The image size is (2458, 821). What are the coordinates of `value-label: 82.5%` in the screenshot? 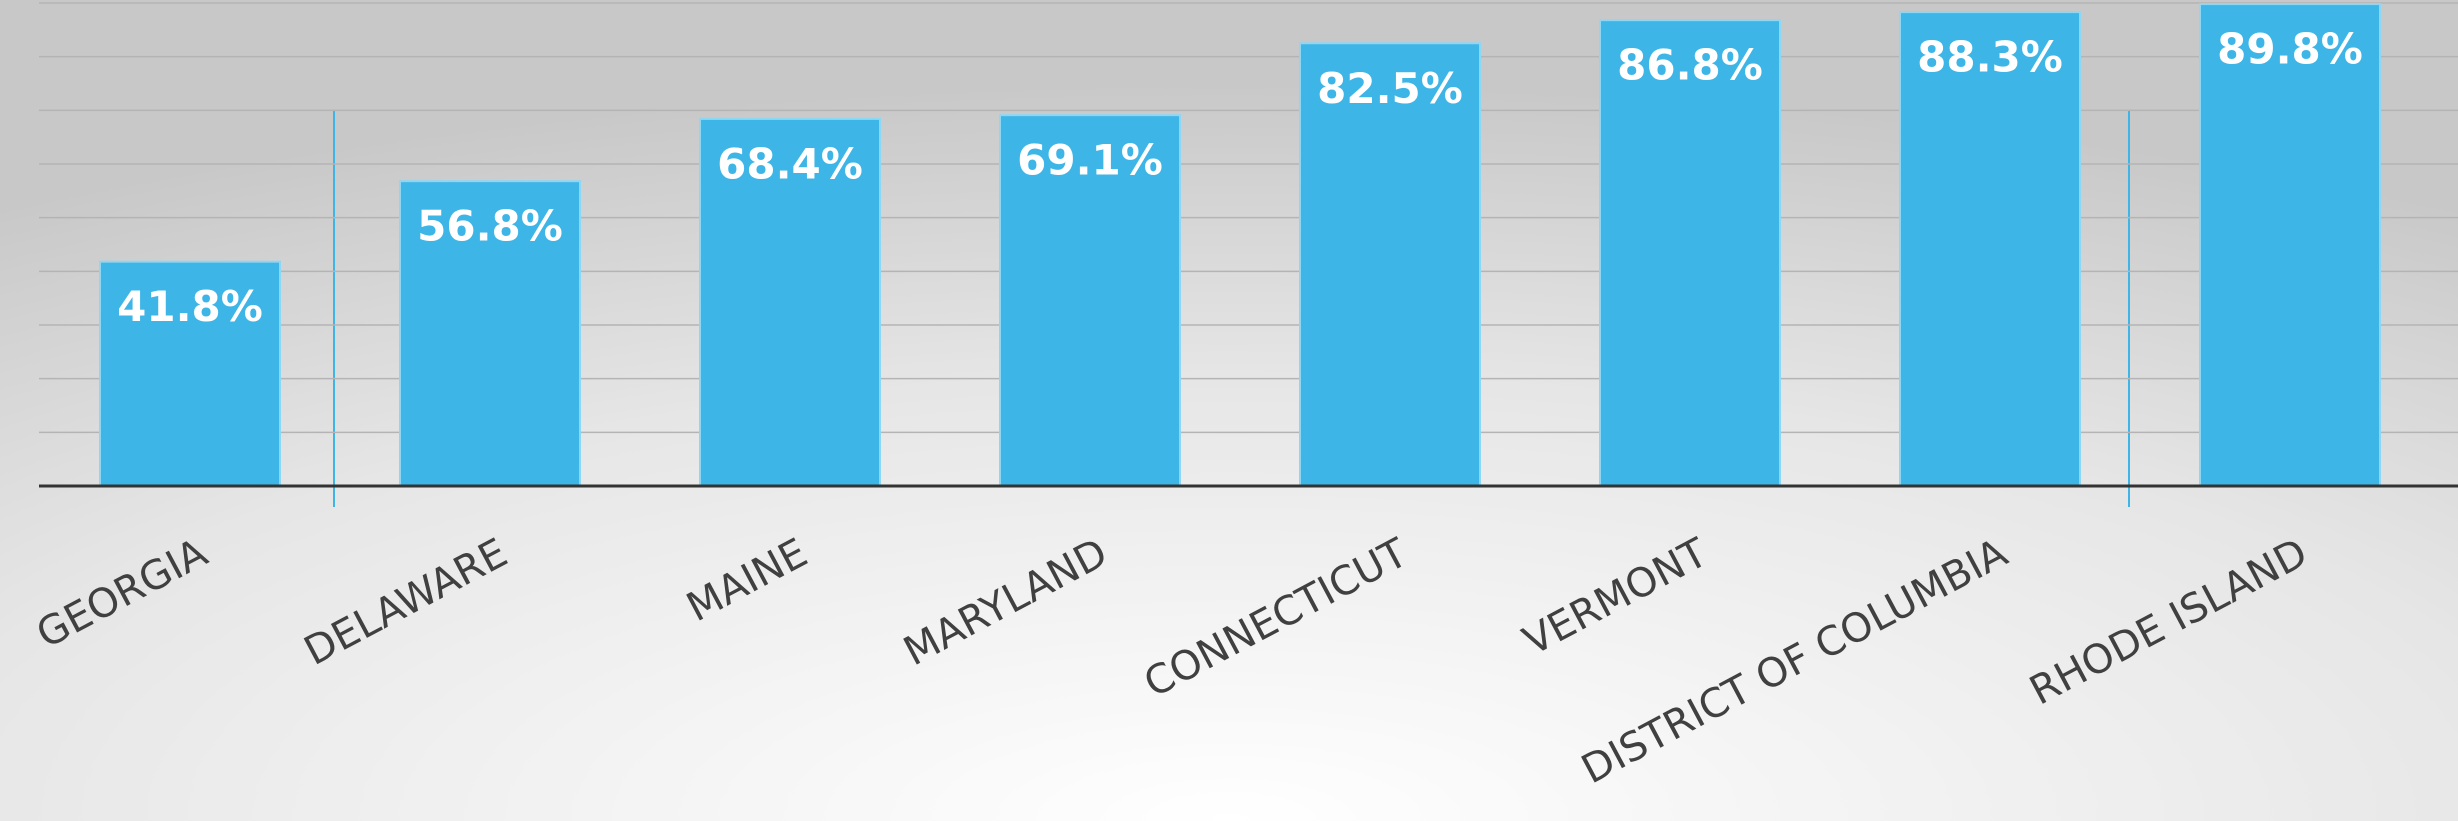 It's located at (1390, 88).